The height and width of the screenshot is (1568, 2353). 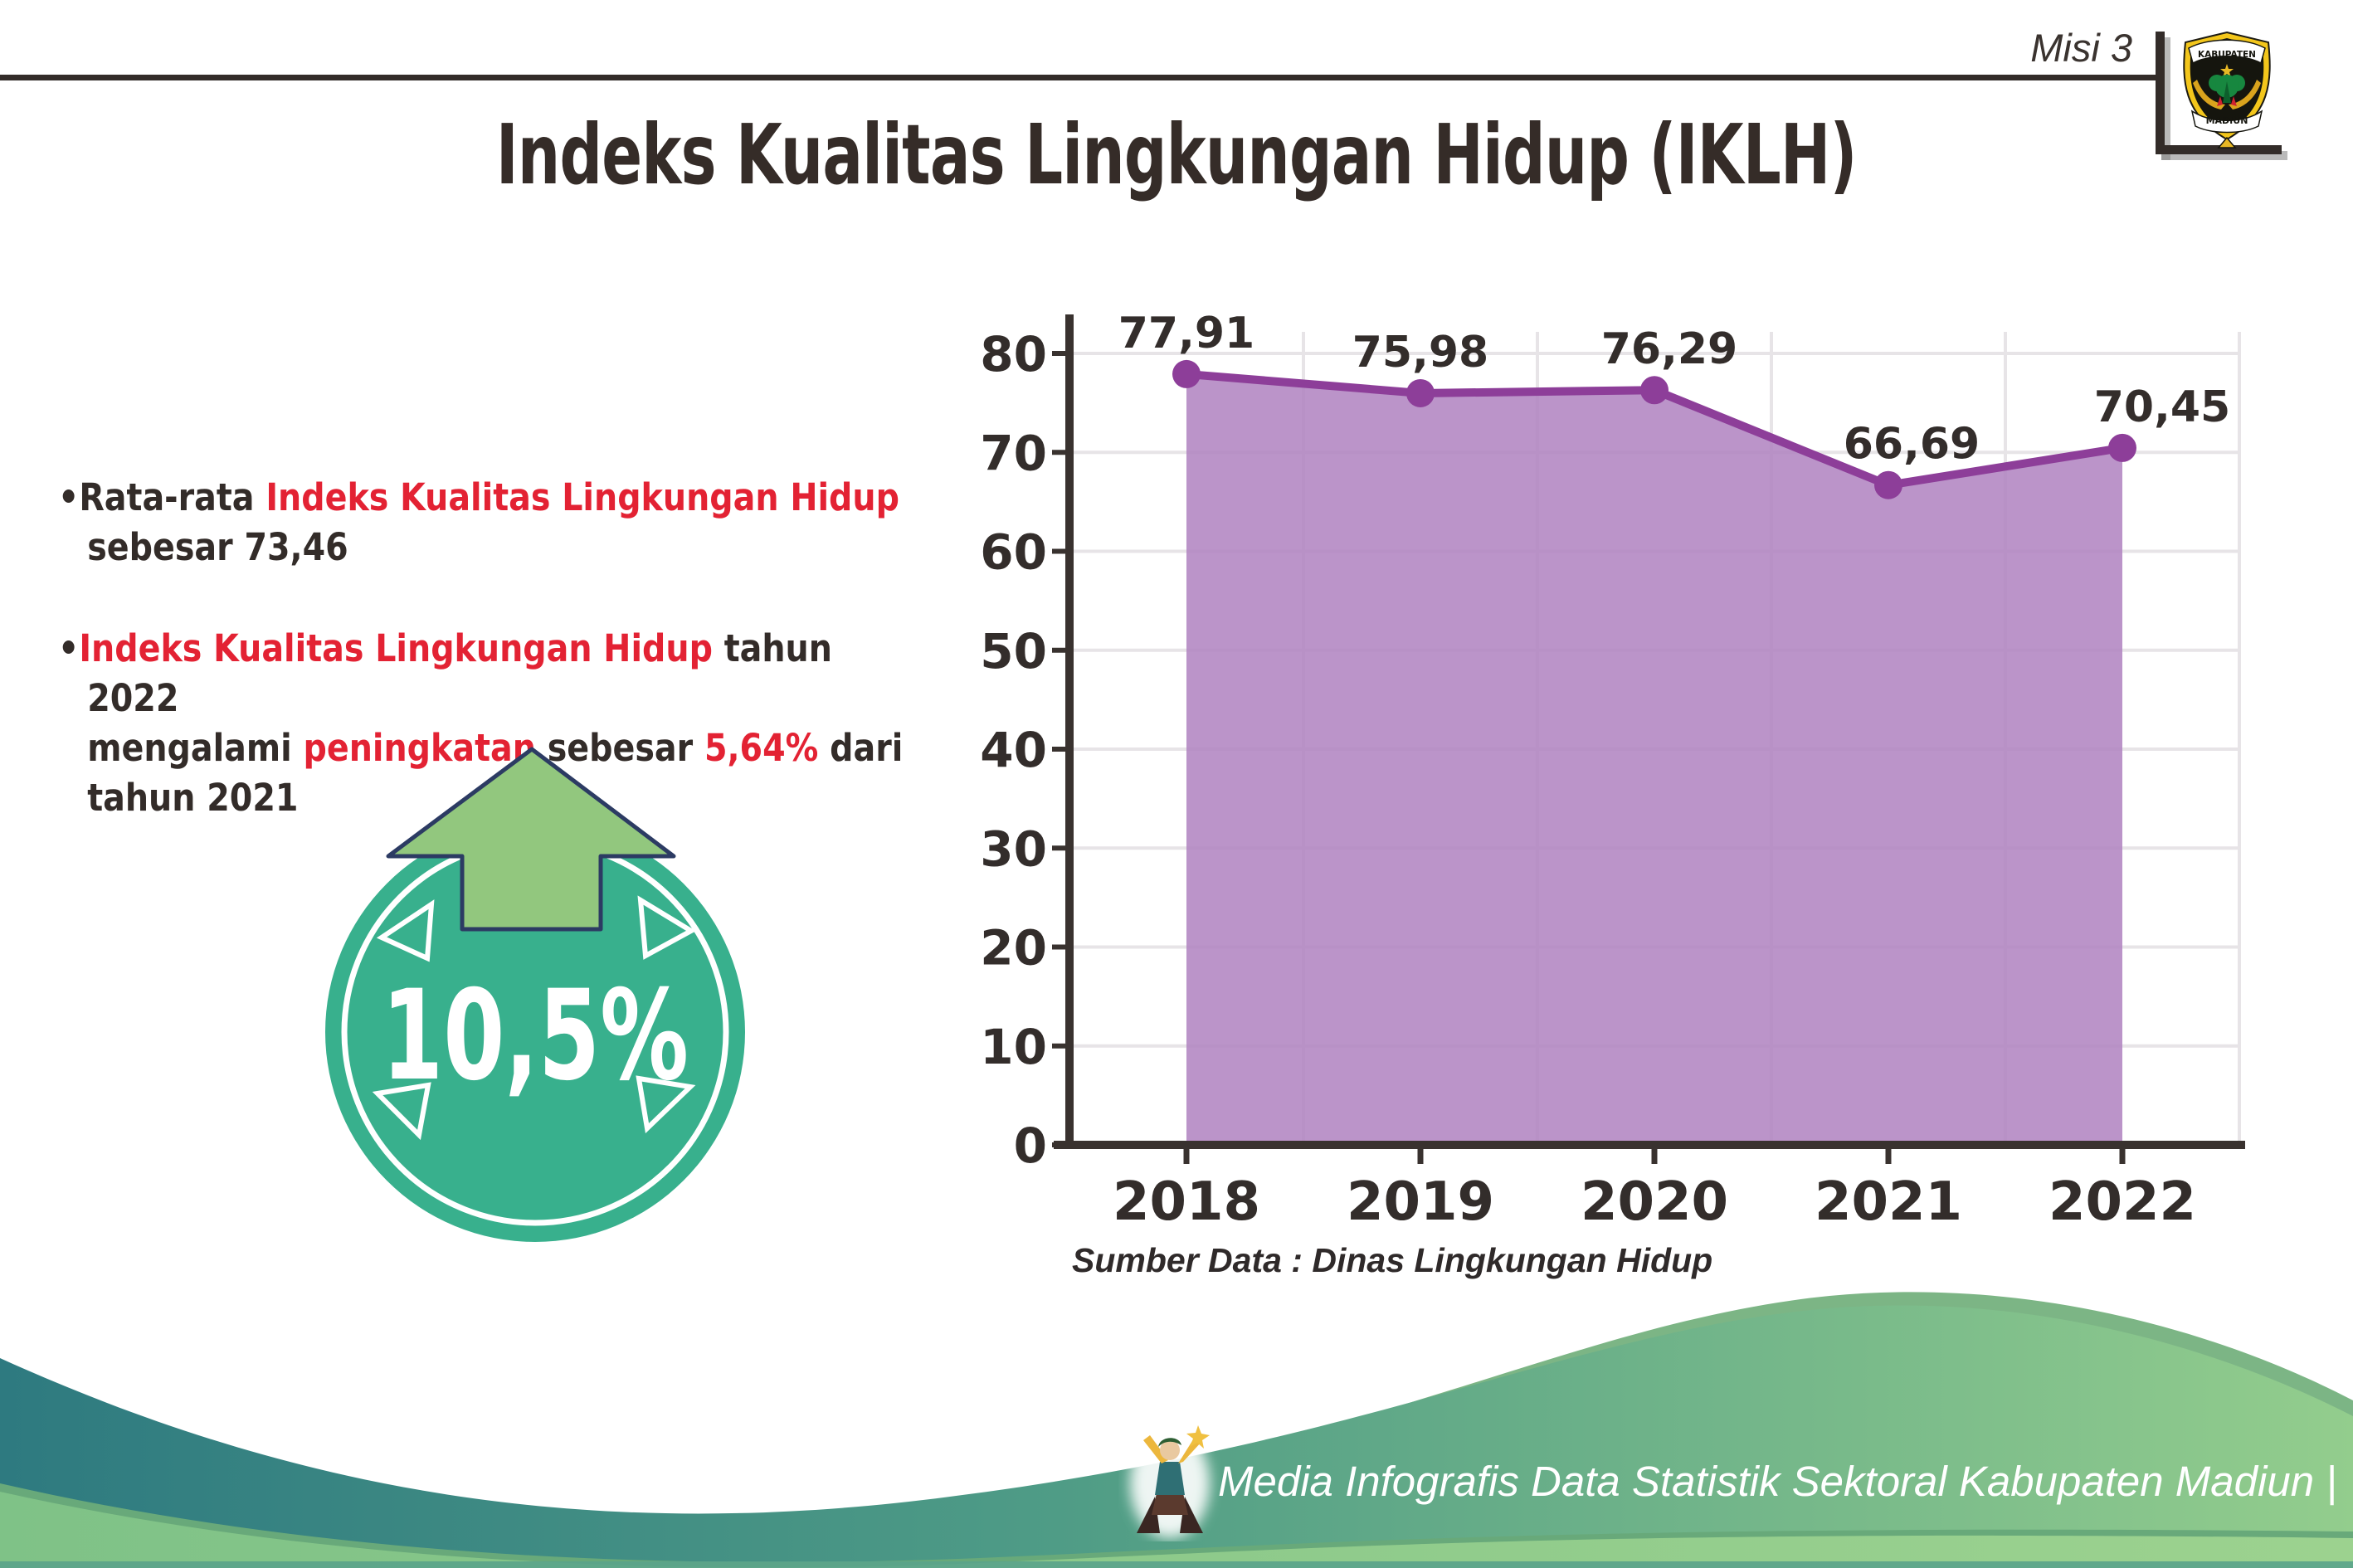 I want to click on y-tick-label: 50, so click(x=1013, y=651).